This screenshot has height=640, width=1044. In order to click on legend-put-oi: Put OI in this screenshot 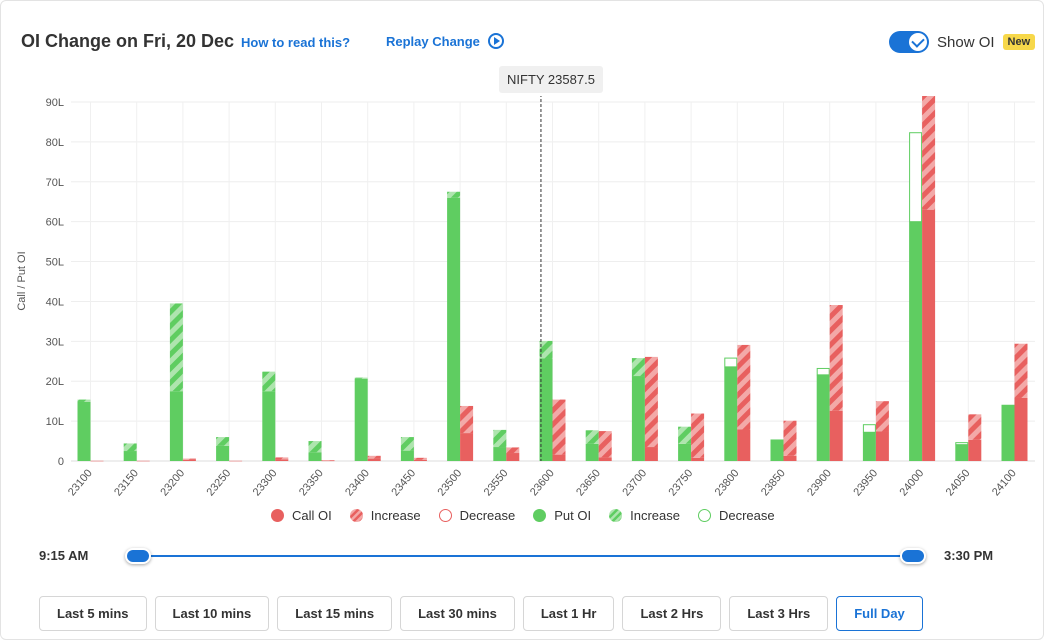, I will do `click(562, 515)`.